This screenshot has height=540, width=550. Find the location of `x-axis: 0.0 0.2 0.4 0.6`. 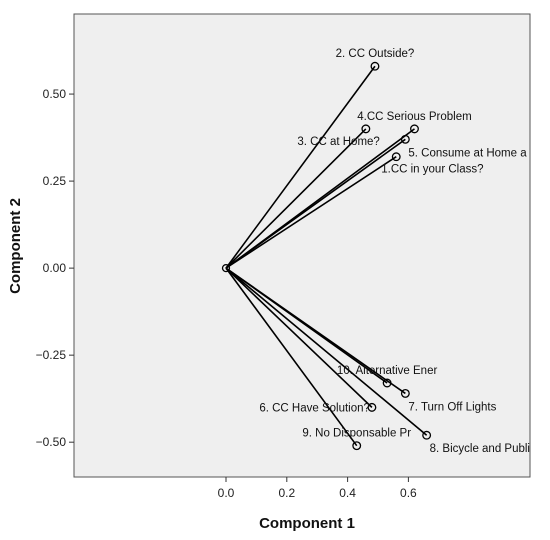

x-axis: 0.0 0.2 0.4 0.6 is located at coordinates (317, 488).